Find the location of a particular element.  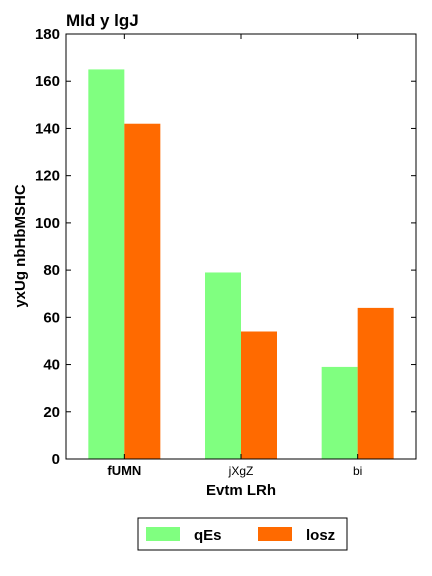

y-tick-label: 140 is located at coordinates (47, 128).